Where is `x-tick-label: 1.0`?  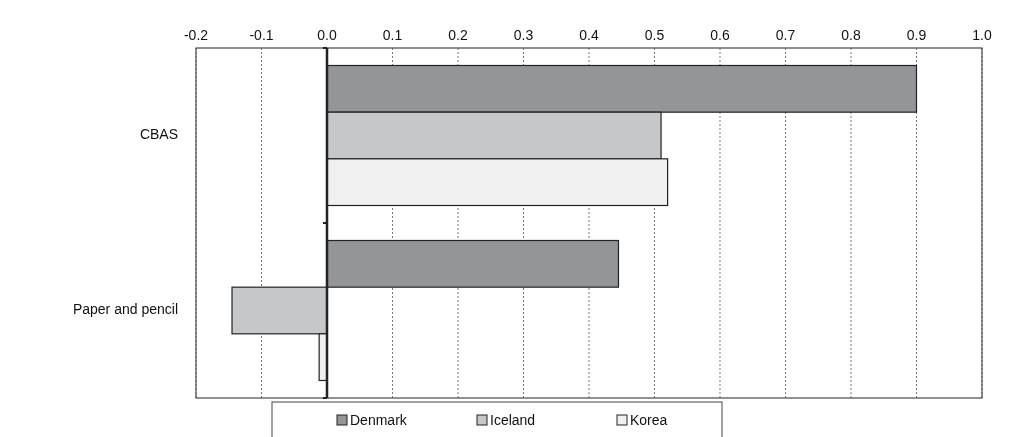 x-tick-label: 1.0 is located at coordinates (982, 35).